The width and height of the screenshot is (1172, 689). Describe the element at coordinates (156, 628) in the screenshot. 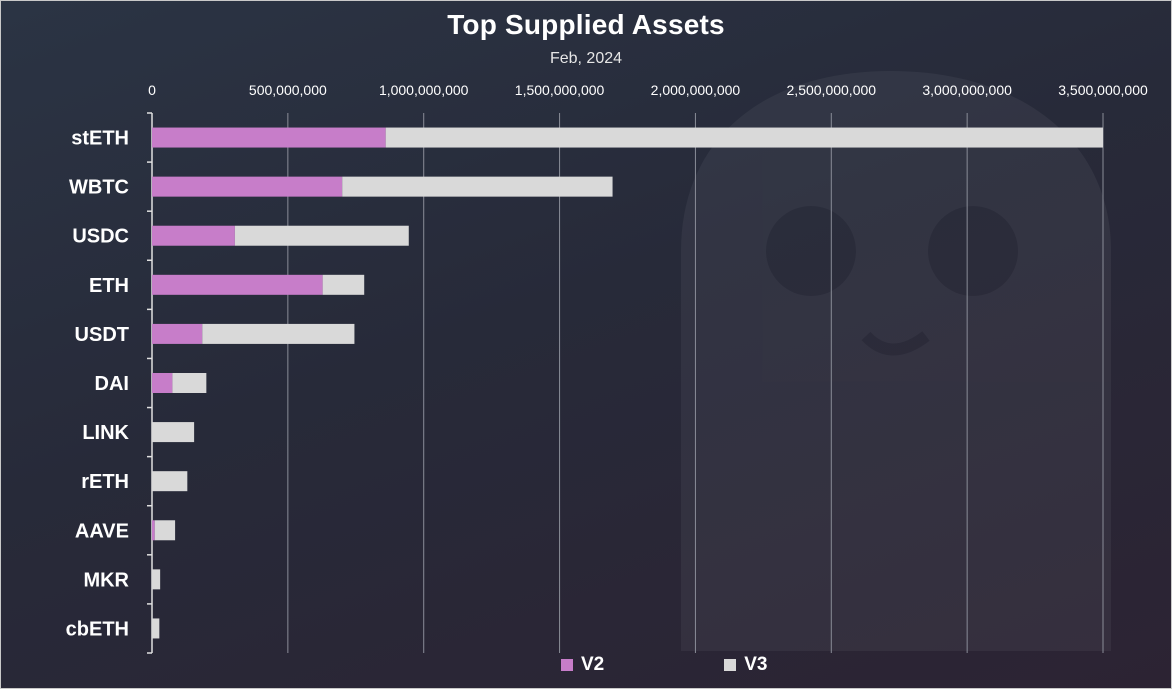

I see `bar-v3-cbeth` at that location.